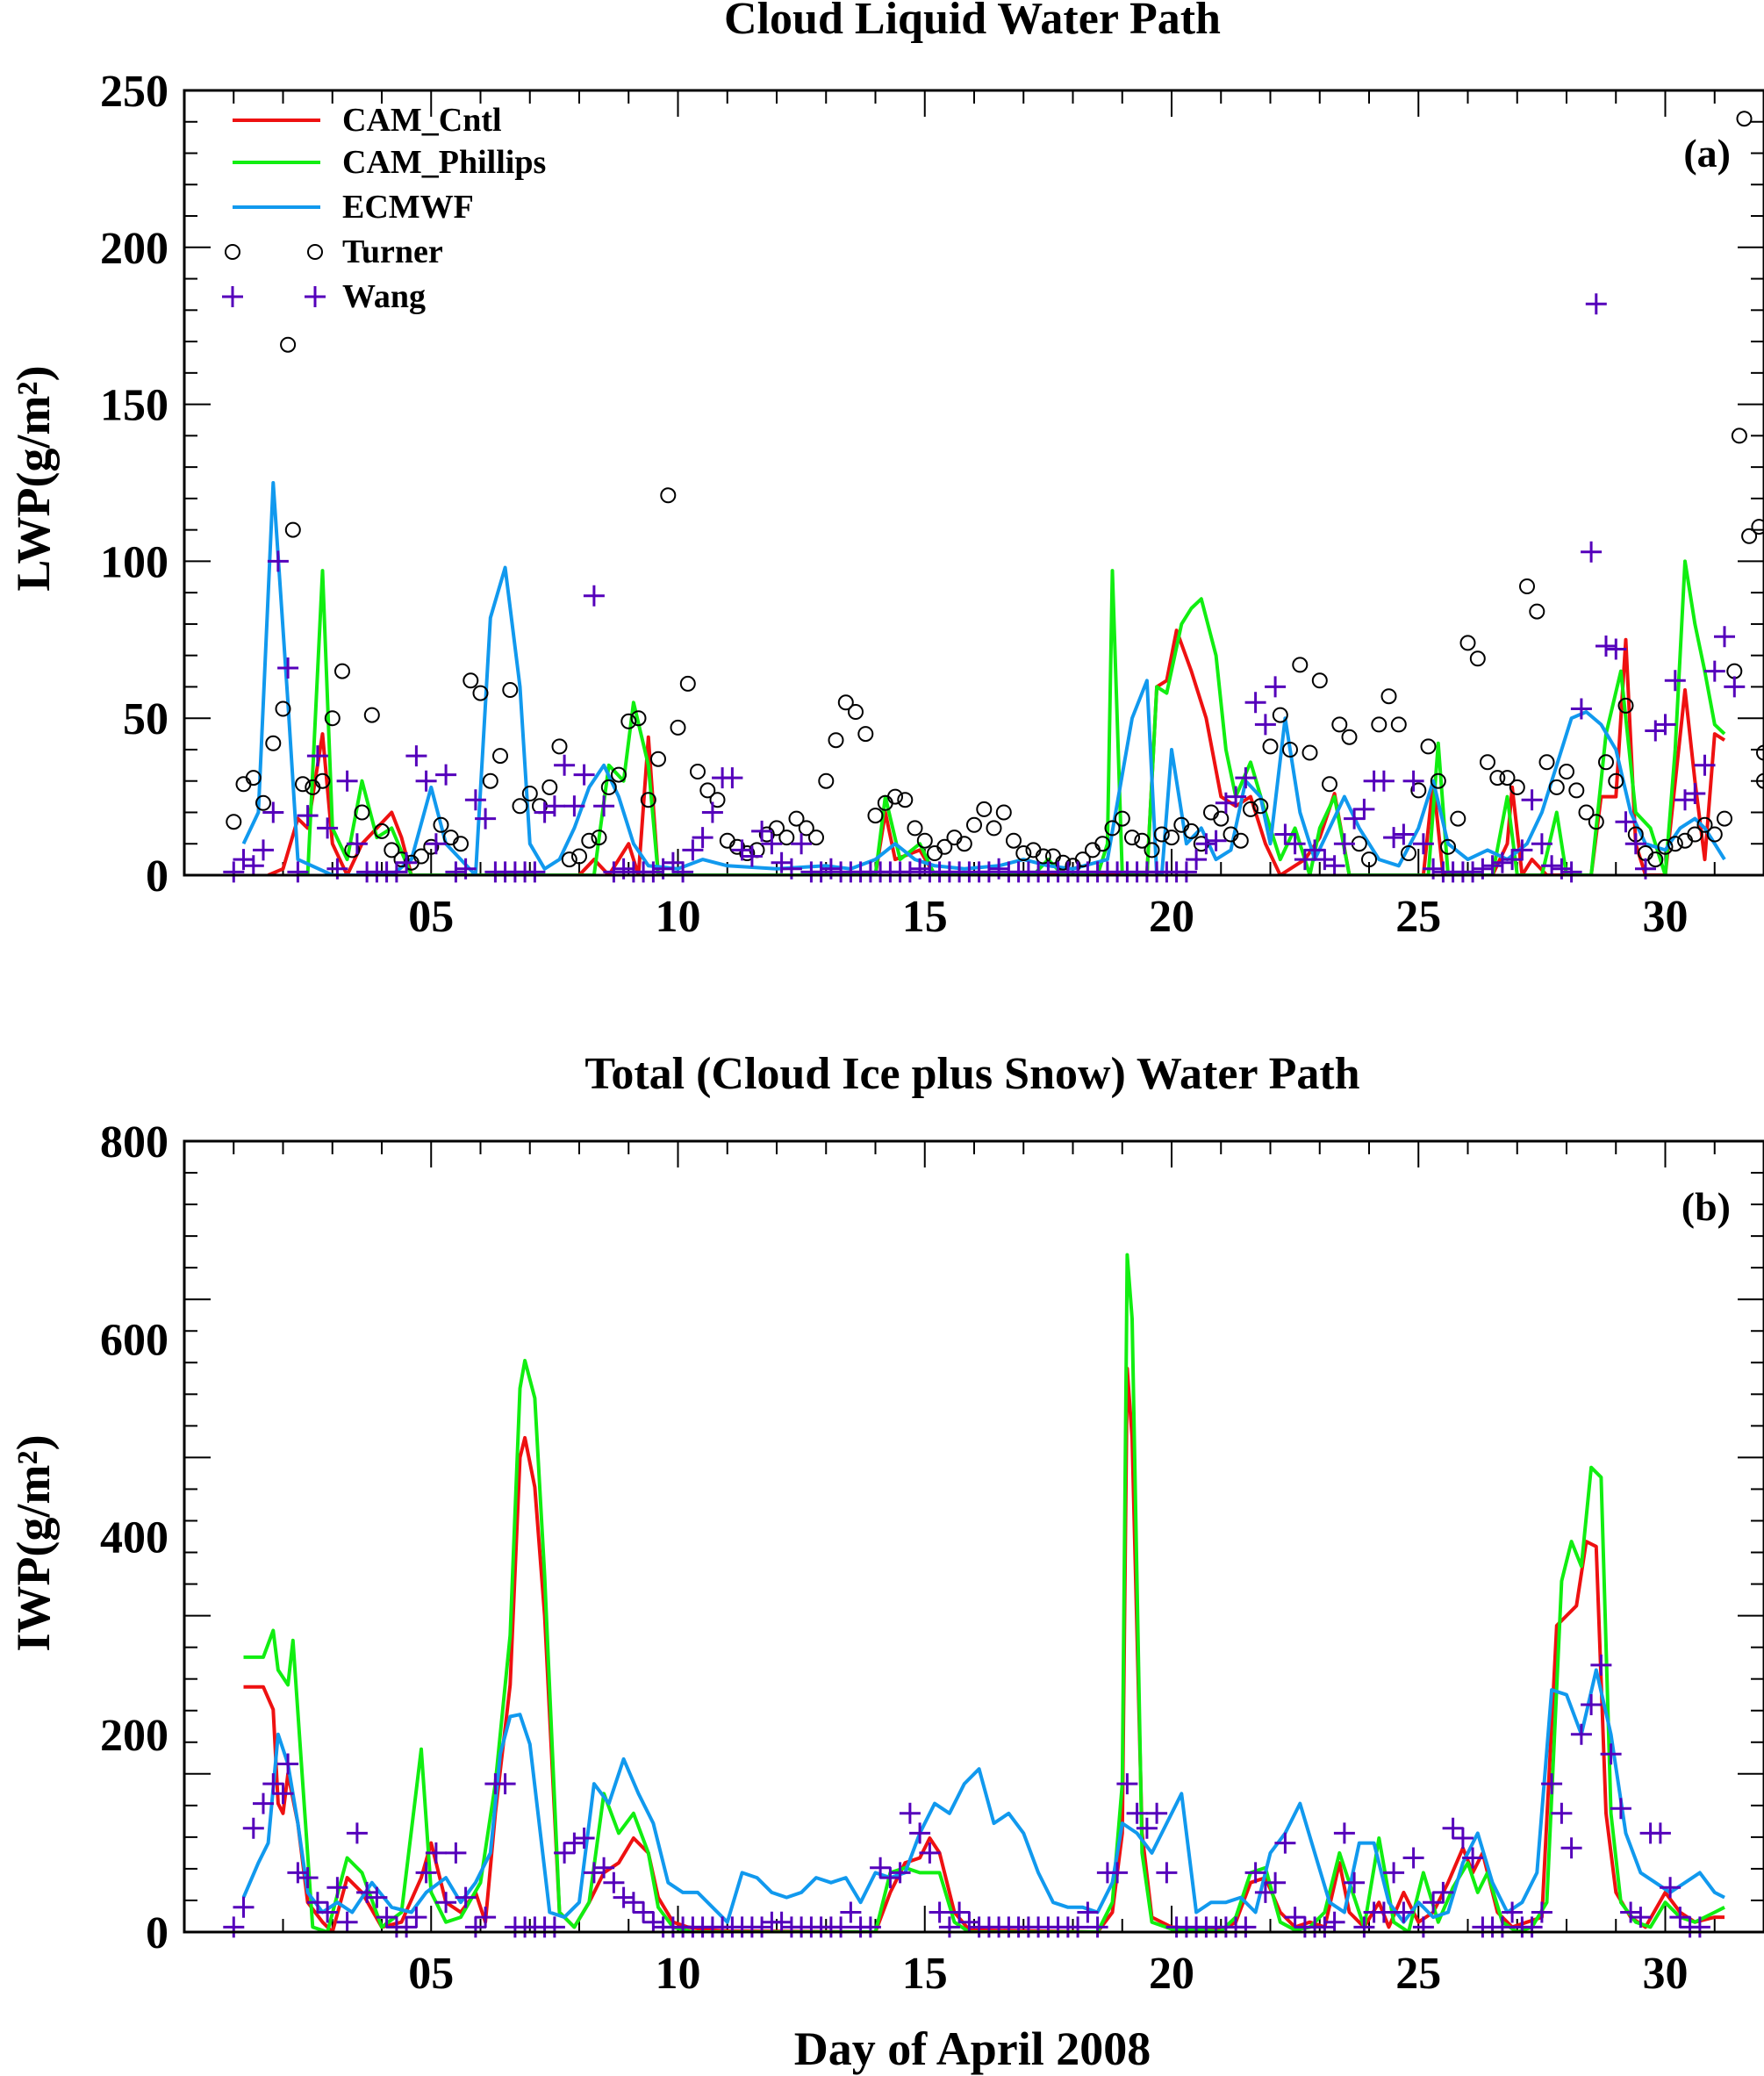  Describe the element at coordinates (134, 1736) in the screenshot. I see `y-tick-label: 200` at that location.